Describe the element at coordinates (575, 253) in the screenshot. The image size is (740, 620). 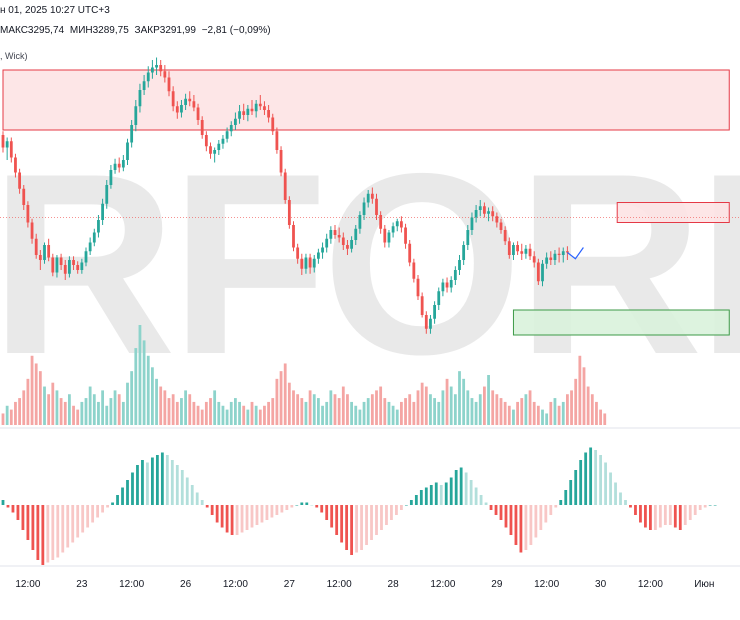
I see `forecast-line` at that location.